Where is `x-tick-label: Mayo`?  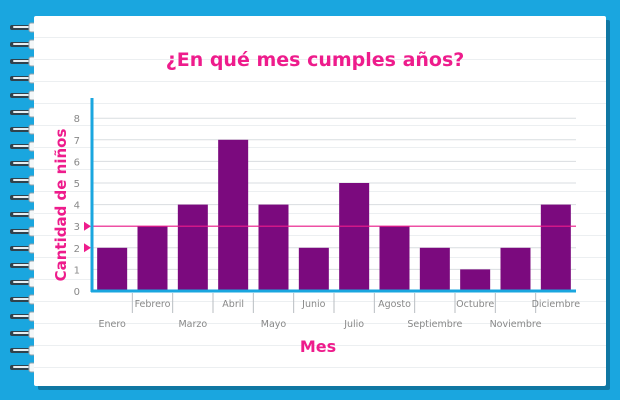
x-tick-label: Mayo is located at coordinates (274, 324).